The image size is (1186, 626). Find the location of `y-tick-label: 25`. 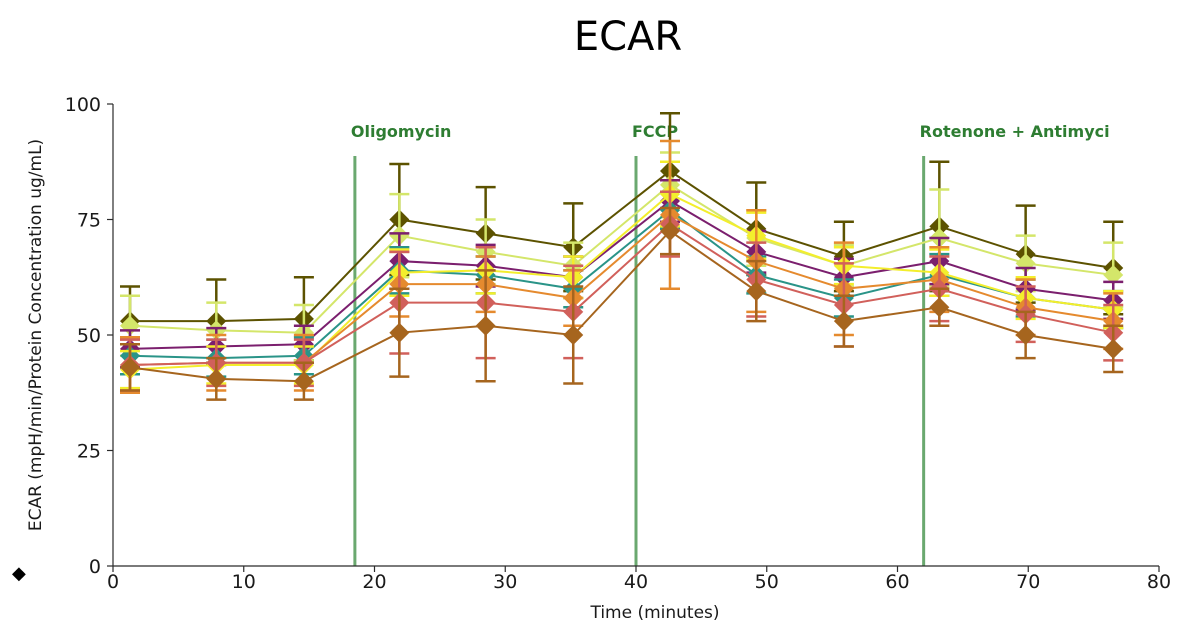

y-tick-label: 25 is located at coordinates (89, 452).